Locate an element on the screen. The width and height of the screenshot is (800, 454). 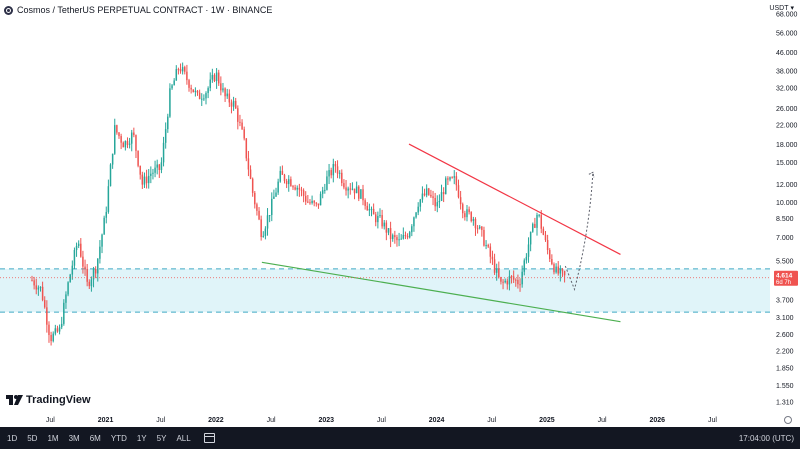
range-button-1y: 1Y is located at coordinates (141, 438).